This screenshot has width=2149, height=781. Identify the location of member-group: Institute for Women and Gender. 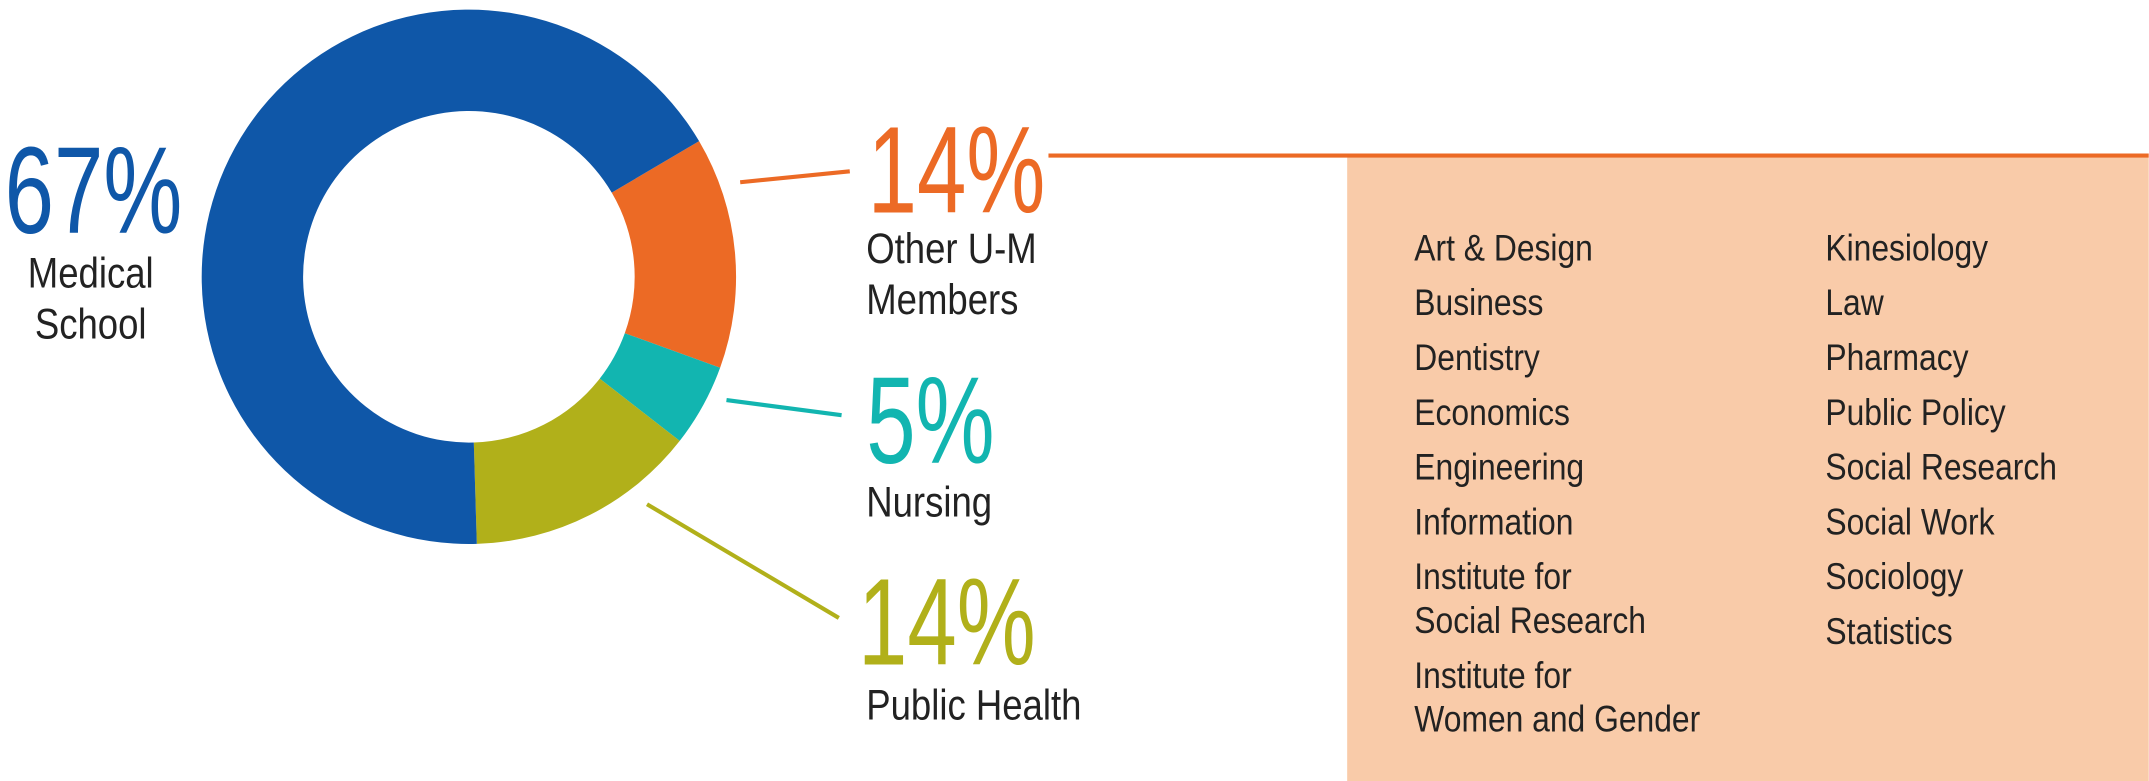
(1557, 698).